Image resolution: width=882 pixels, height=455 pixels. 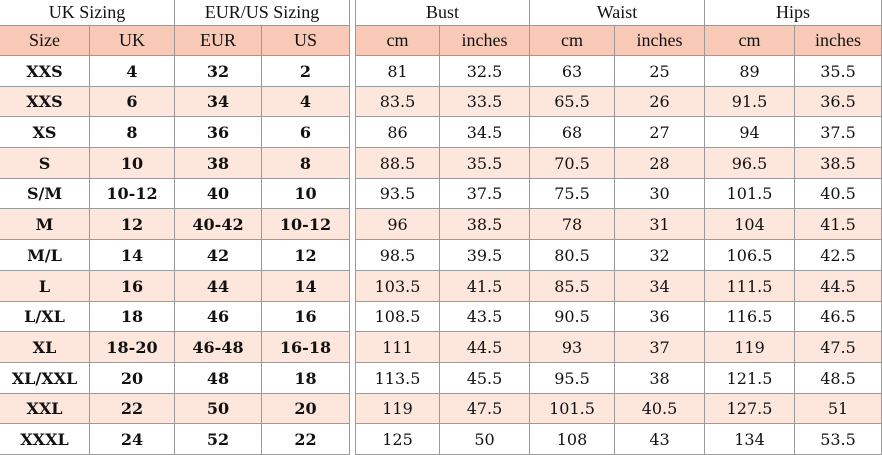 I want to click on table-cell: 10-12, so click(x=132, y=194).